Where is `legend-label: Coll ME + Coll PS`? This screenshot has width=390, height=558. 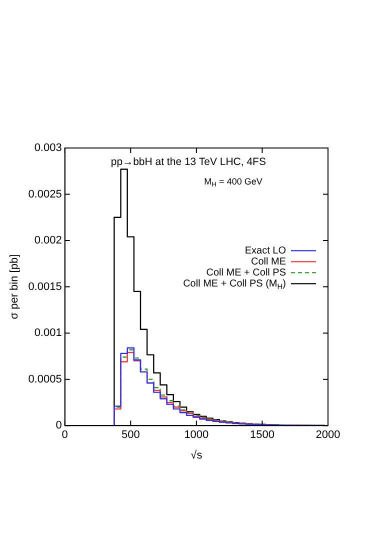 legend-label: Coll ME + Coll PS is located at coordinates (246, 272).